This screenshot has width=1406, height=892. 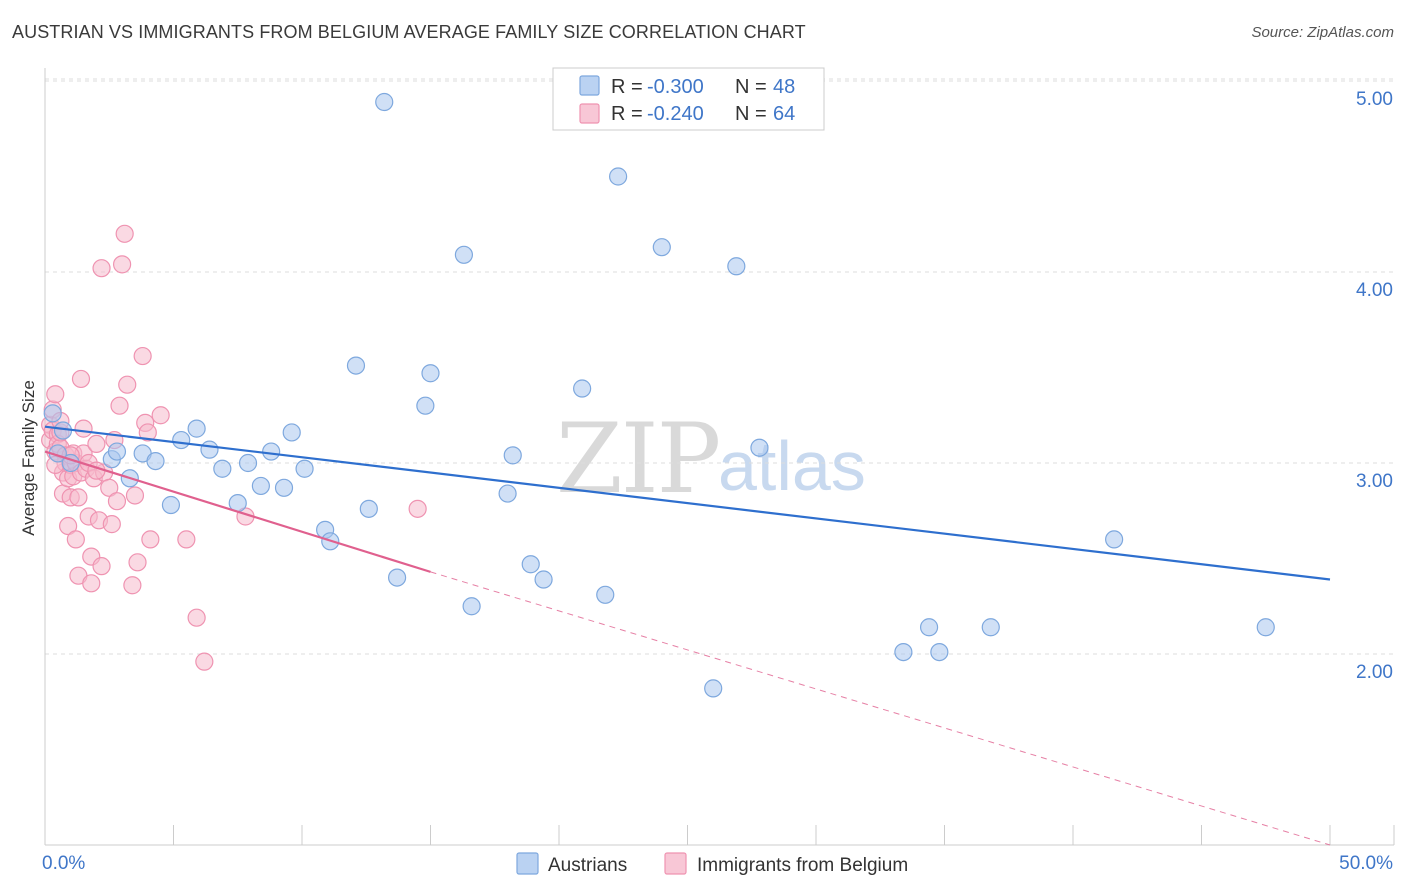 What do you see at coordinates (627, 87) in the screenshot?
I see `legend-r-label-1: R =` at bounding box center [627, 87].